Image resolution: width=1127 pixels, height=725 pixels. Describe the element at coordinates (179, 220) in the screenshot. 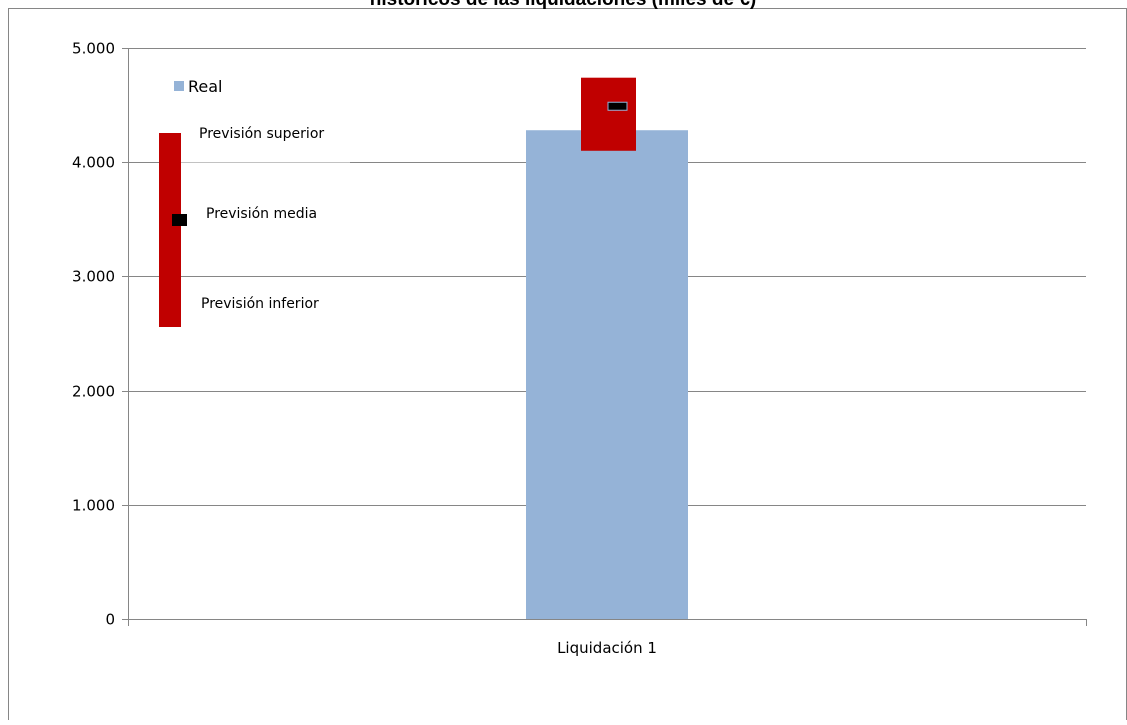

I see `legend-mean-marker` at that location.